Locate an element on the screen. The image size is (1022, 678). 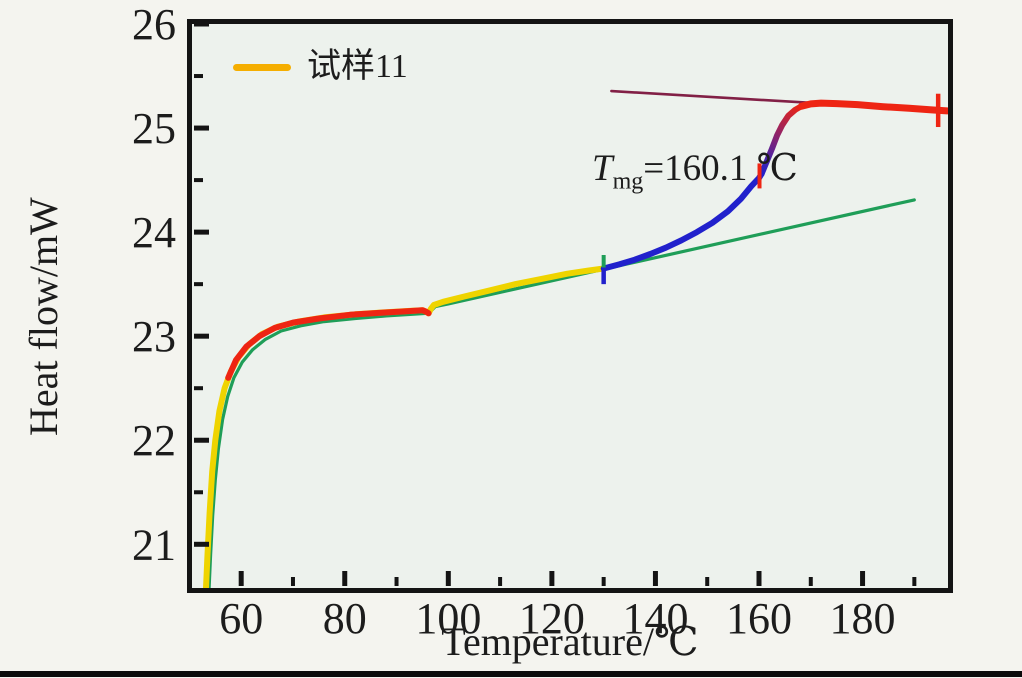
series-transition-gradient is located at coordinates (781, 140).